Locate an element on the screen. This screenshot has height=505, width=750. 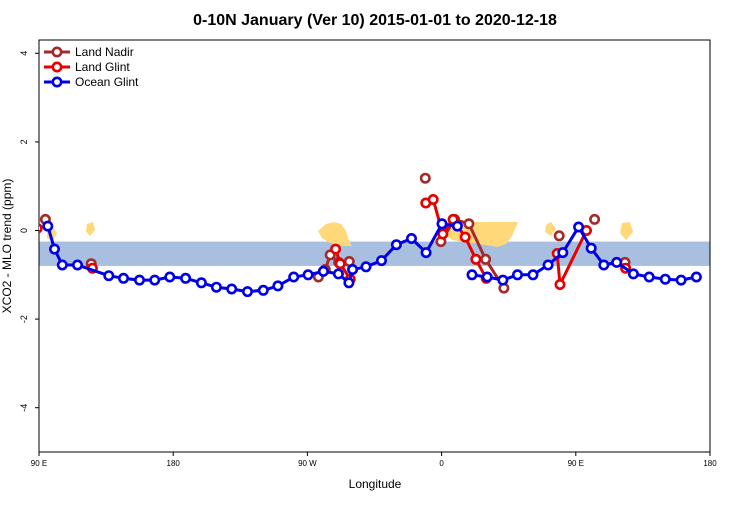
y-tick-label: 4 is located at coordinates (24, 53).